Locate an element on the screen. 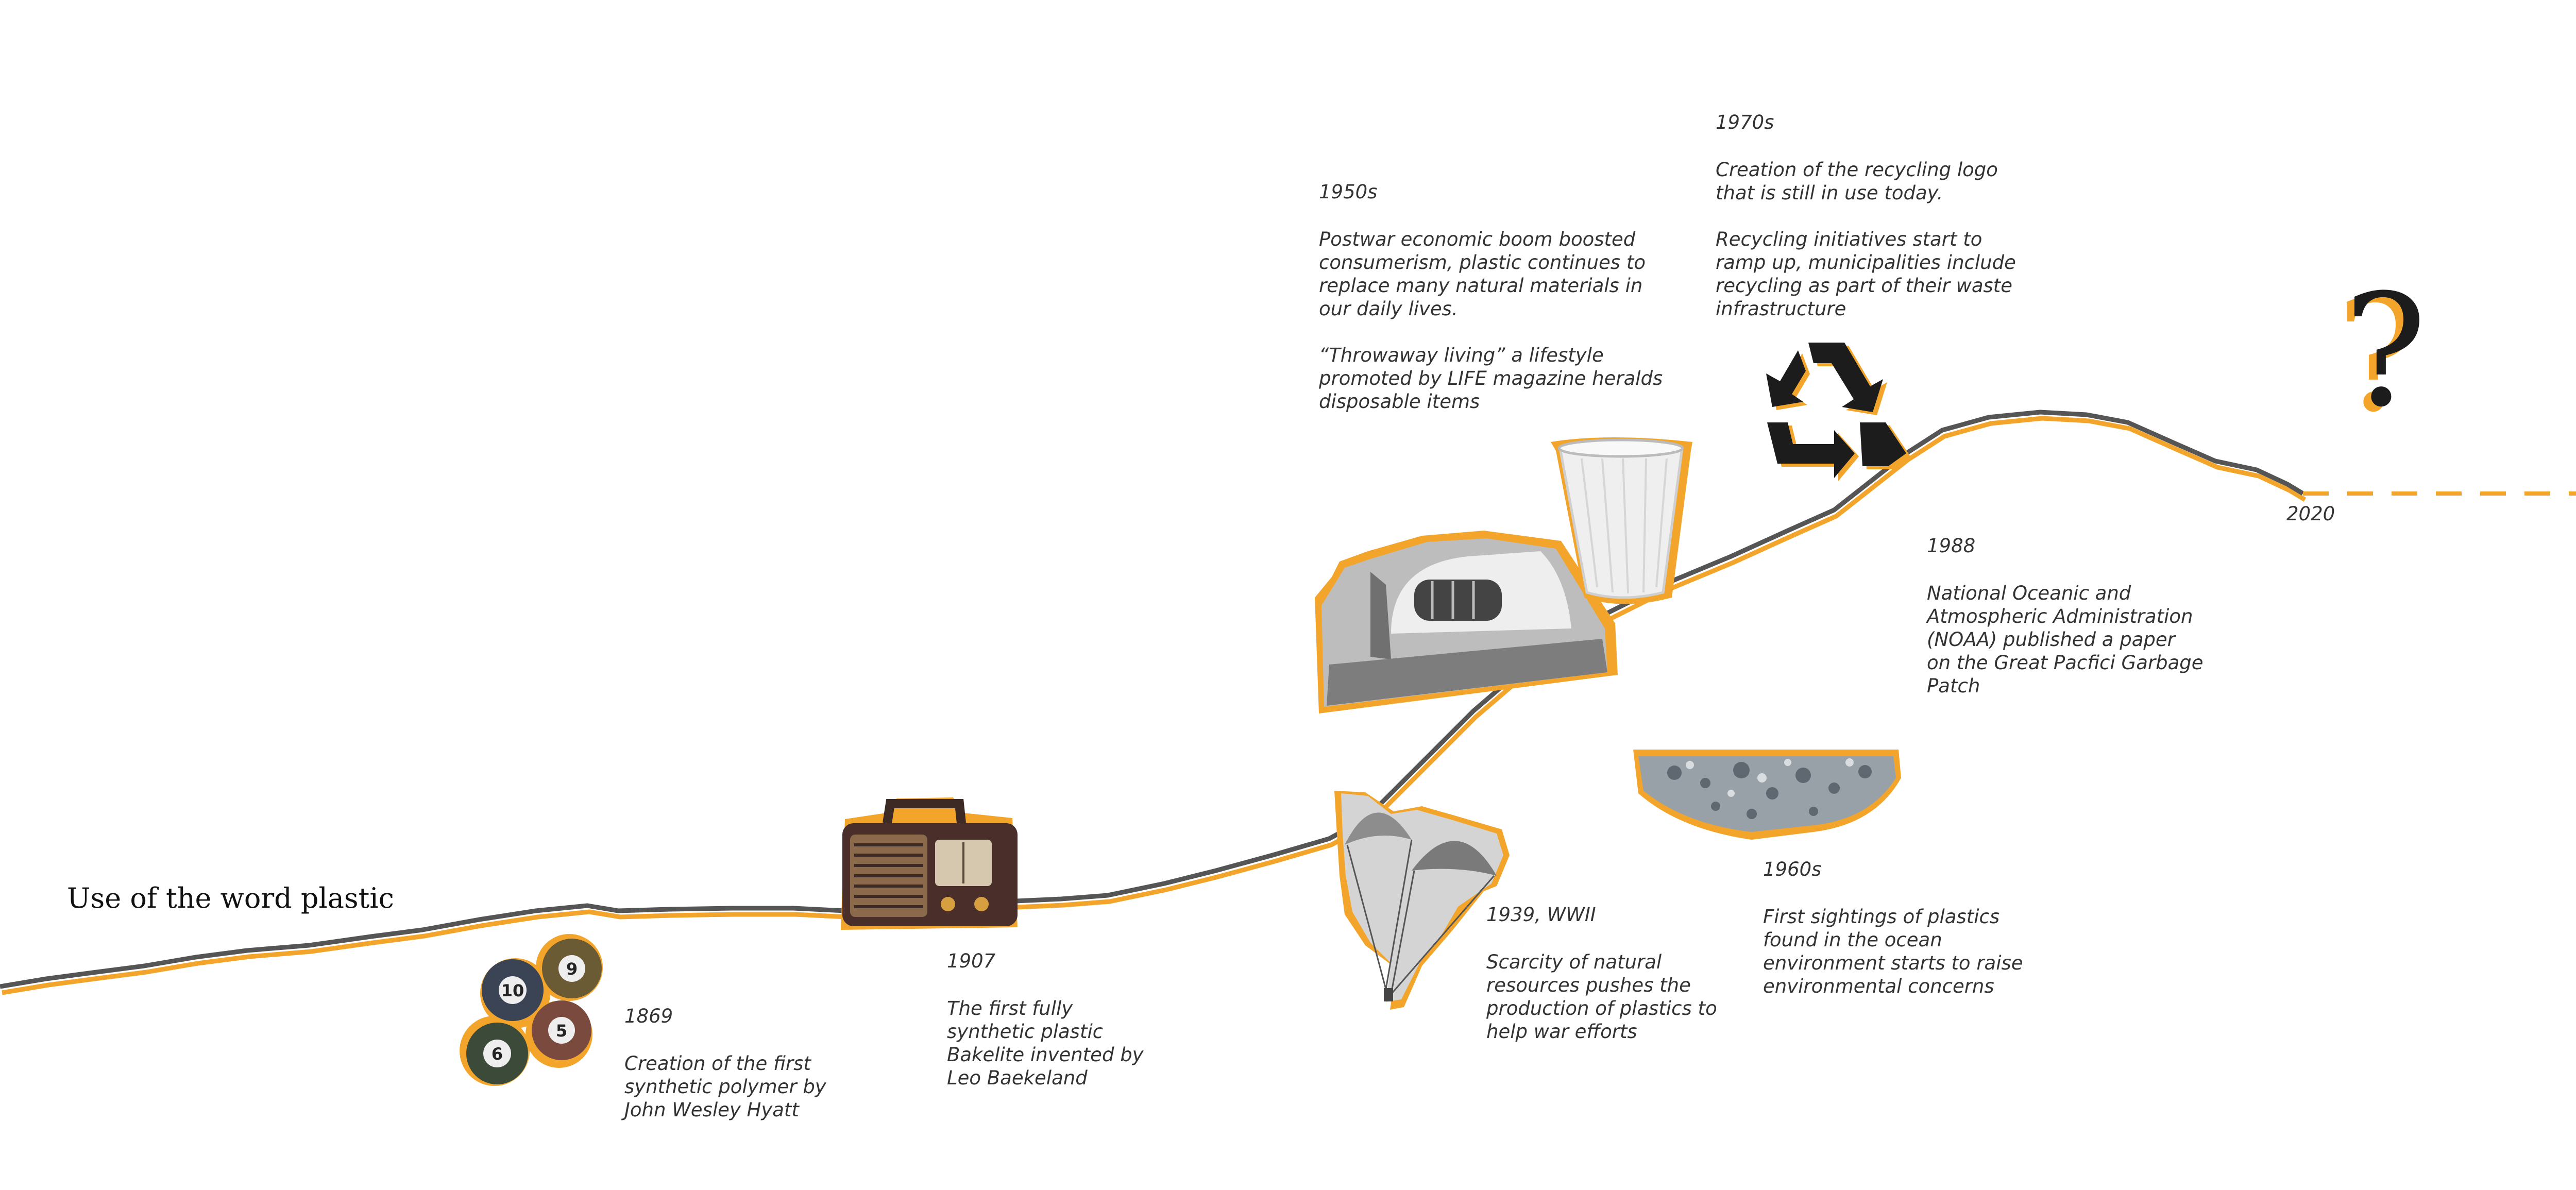 The image size is (2576, 1190). event-description-line: Creation of the first is located at coordinates (717, 1063).